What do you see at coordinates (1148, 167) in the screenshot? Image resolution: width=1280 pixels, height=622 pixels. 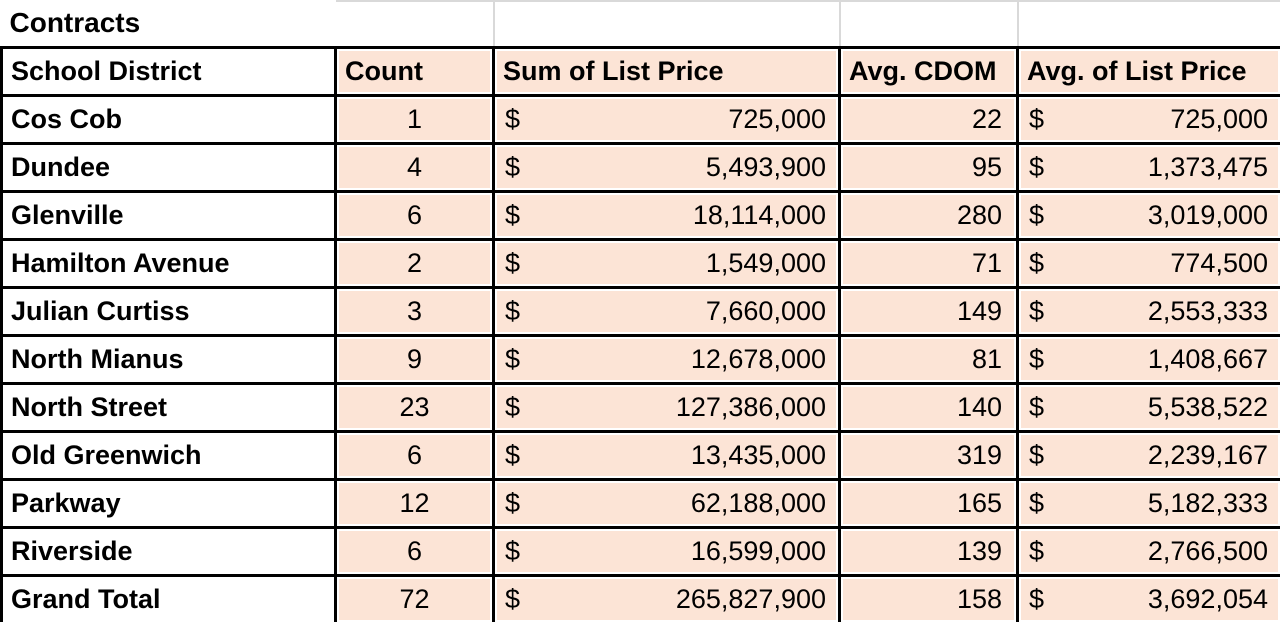 I see `cell-avg-list-price: $1,373,475` at bounding box center [1148, 167].